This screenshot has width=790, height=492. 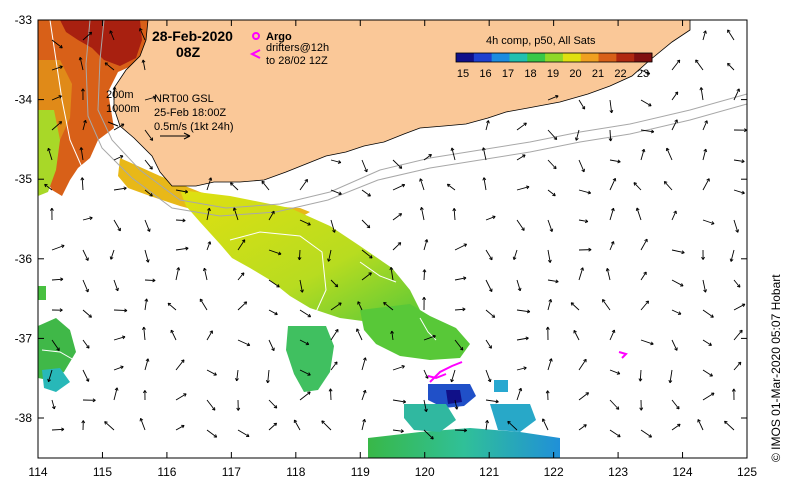 What do you see at coordinates (425, 472) in the screenshot?
I see `x-tick-label: 120` at bounding box center [425, 472].